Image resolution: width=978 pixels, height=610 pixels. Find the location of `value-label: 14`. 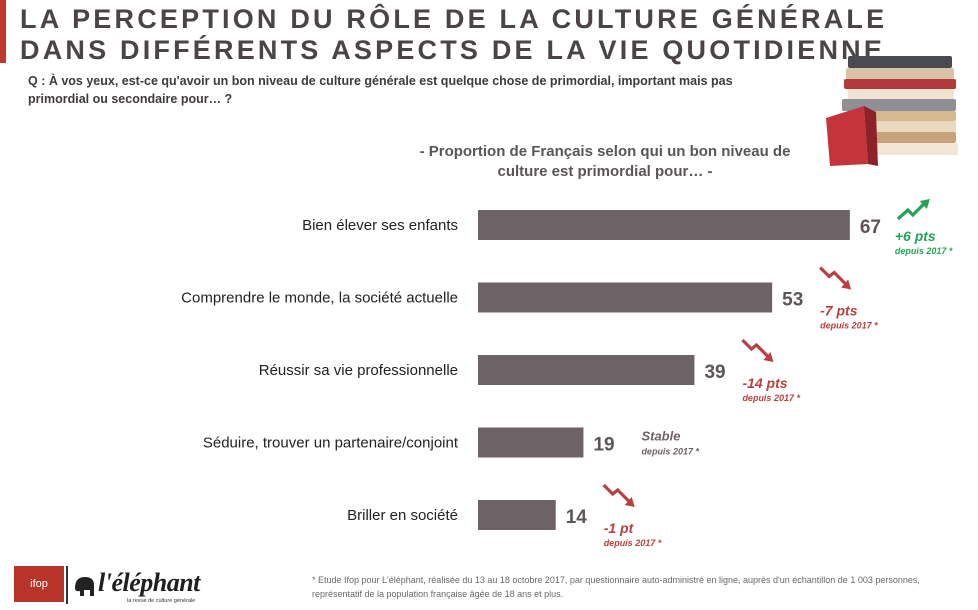

value-label: 14 is located at coordinates (577, 517).